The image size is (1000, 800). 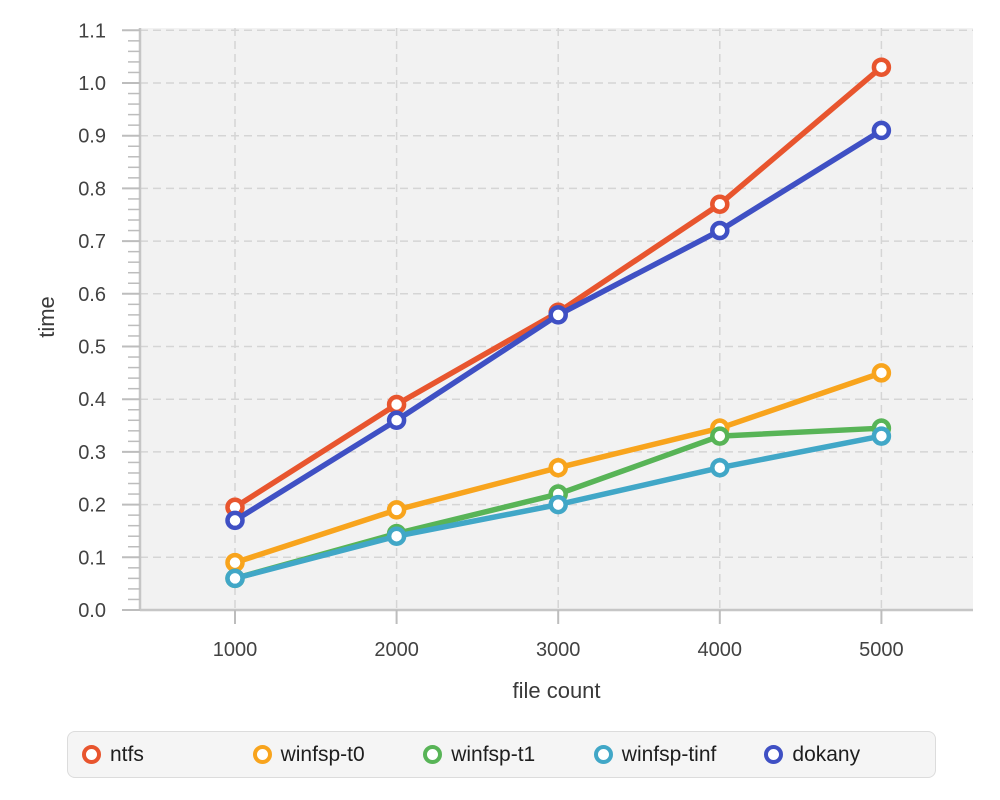 What do you see at coordinates (92, 84) in the screenshot?
I see `y-tick-label: 1.0` at bounding box center [92, 84].